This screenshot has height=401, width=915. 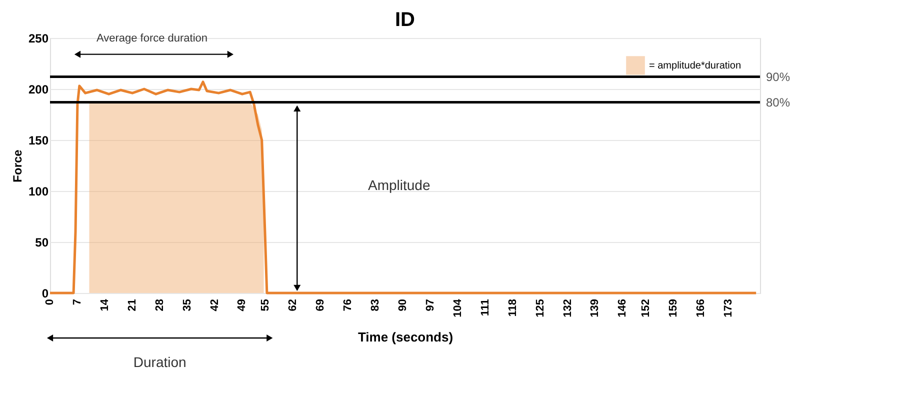 I want to click on x-tick-label: 146, so click(x=622, y=308).